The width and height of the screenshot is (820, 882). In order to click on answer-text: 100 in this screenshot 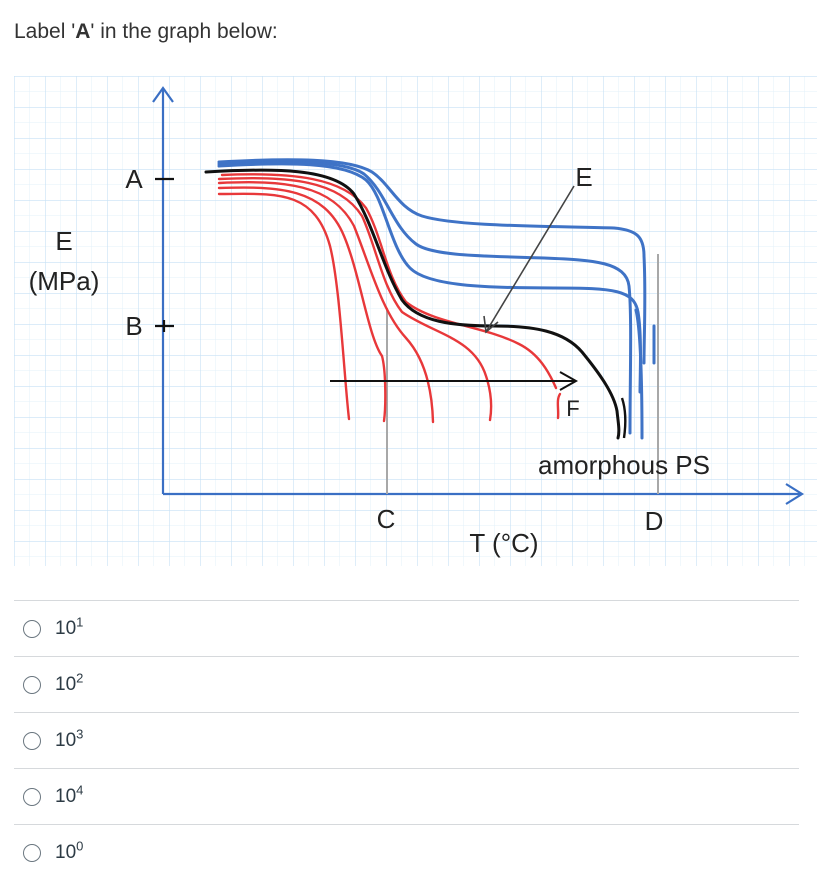, I will do `click(69, 851)`.